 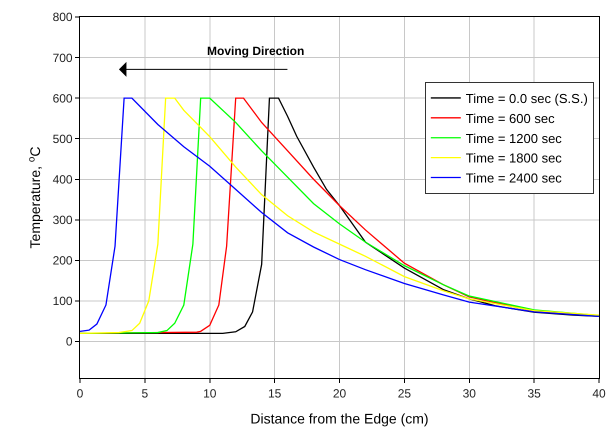 I want to click on x-tick-label: 30, so click(x=469, y=393).